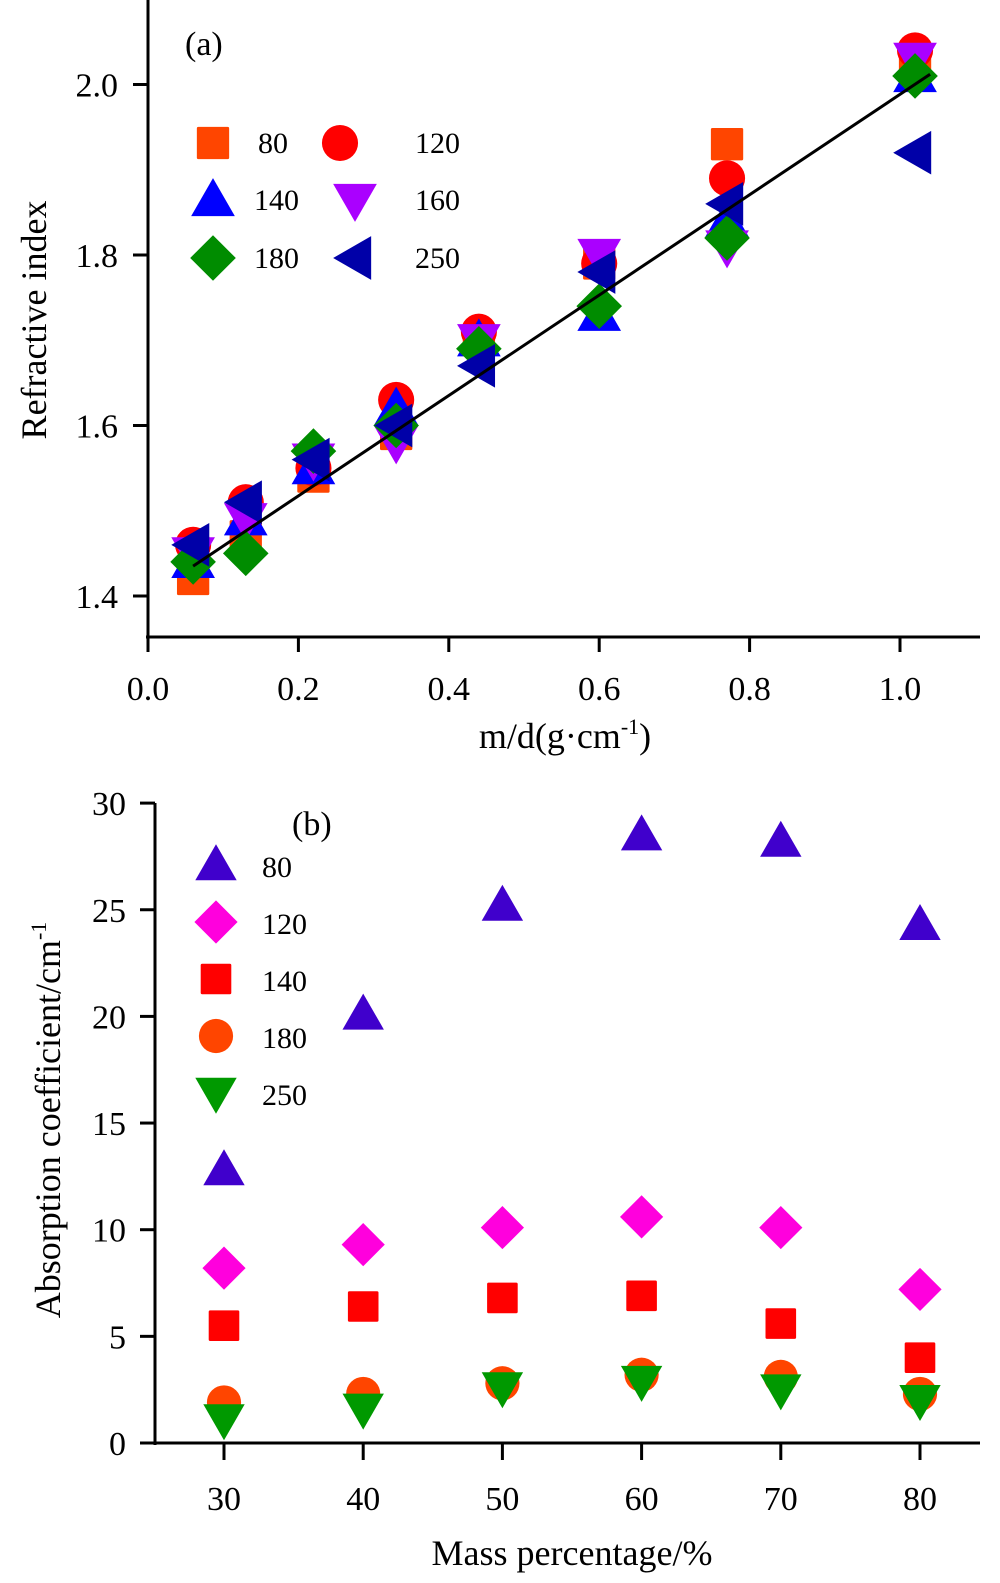 This screenshot has width=1000, height=1583. Describe the element at coordinates (117, 1444) in the screenshot. I see `panel-b-y-tick-label: 0` at that location.